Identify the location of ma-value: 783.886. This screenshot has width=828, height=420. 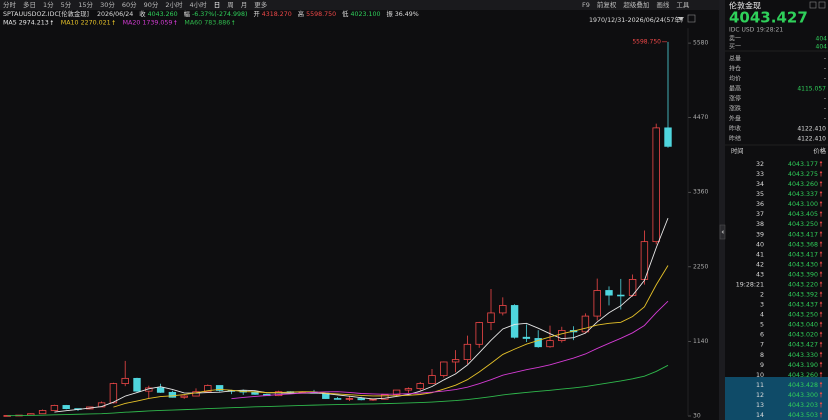
(217, 23).